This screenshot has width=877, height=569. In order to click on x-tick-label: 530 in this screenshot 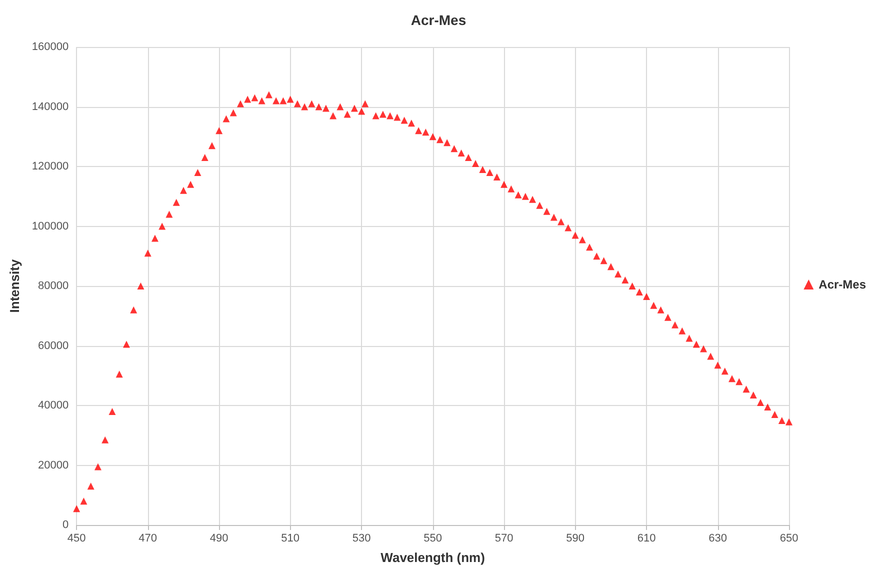, I will do `click(361, 538)`.